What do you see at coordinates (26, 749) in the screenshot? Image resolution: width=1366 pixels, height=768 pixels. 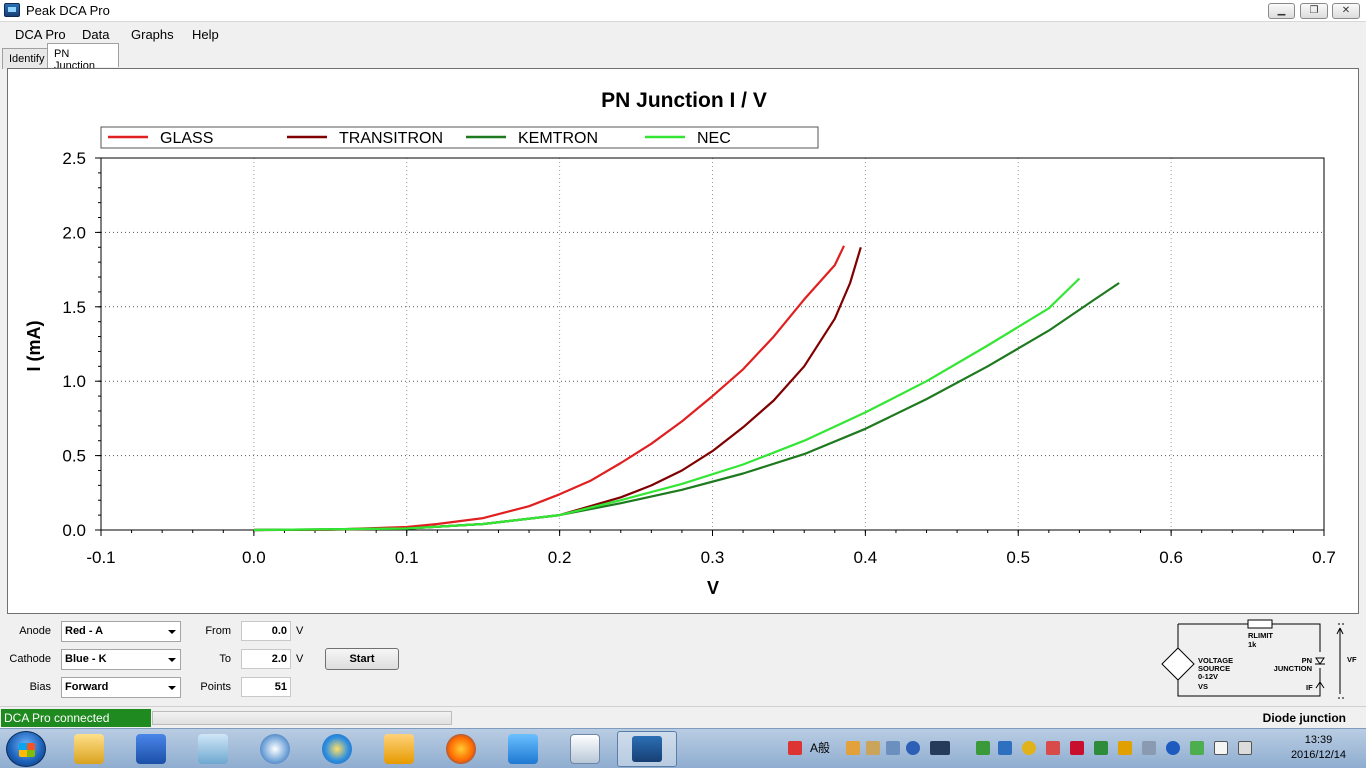 I see `start-menu-button` at bounding box center [26, 749].